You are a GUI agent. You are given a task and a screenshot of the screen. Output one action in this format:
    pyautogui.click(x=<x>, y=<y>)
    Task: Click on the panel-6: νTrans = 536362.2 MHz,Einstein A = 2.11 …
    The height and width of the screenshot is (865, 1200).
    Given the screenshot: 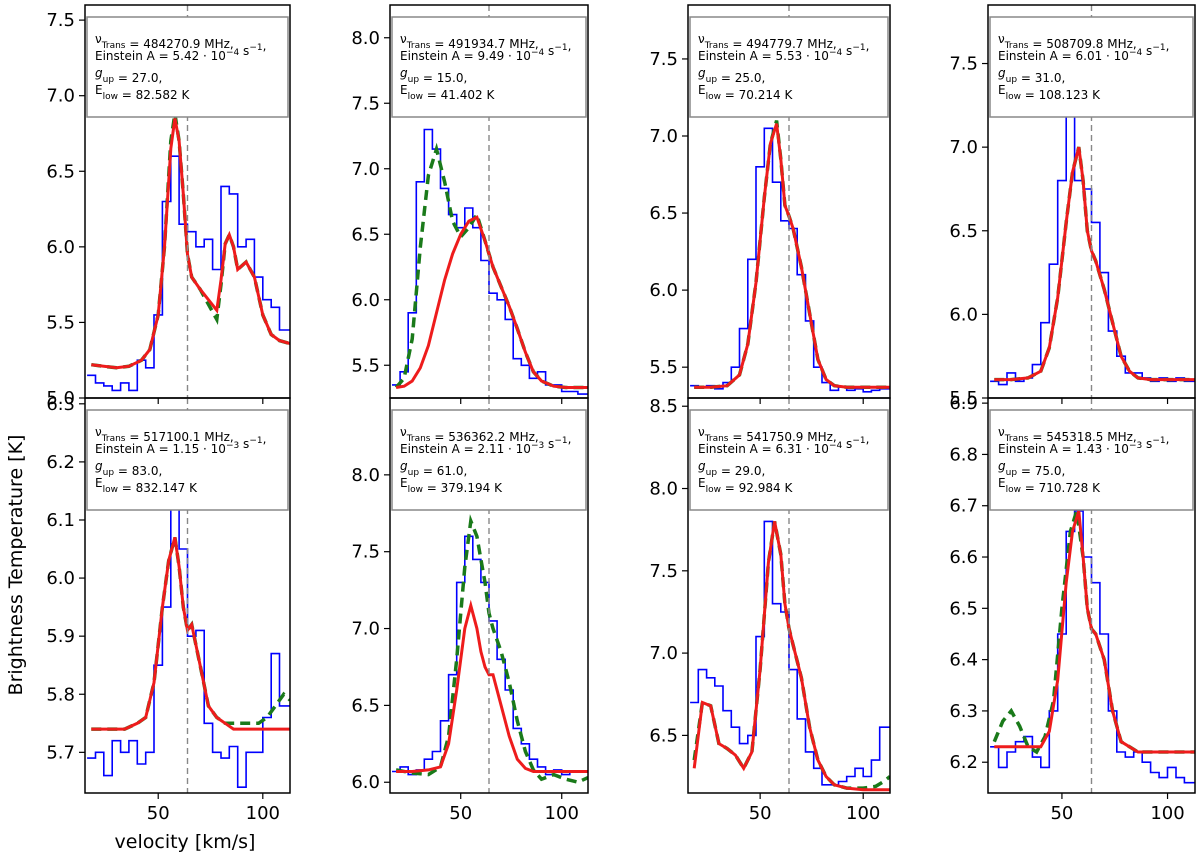 What is the action you would take?
    pyautogui.click(x=470, y=610)
    